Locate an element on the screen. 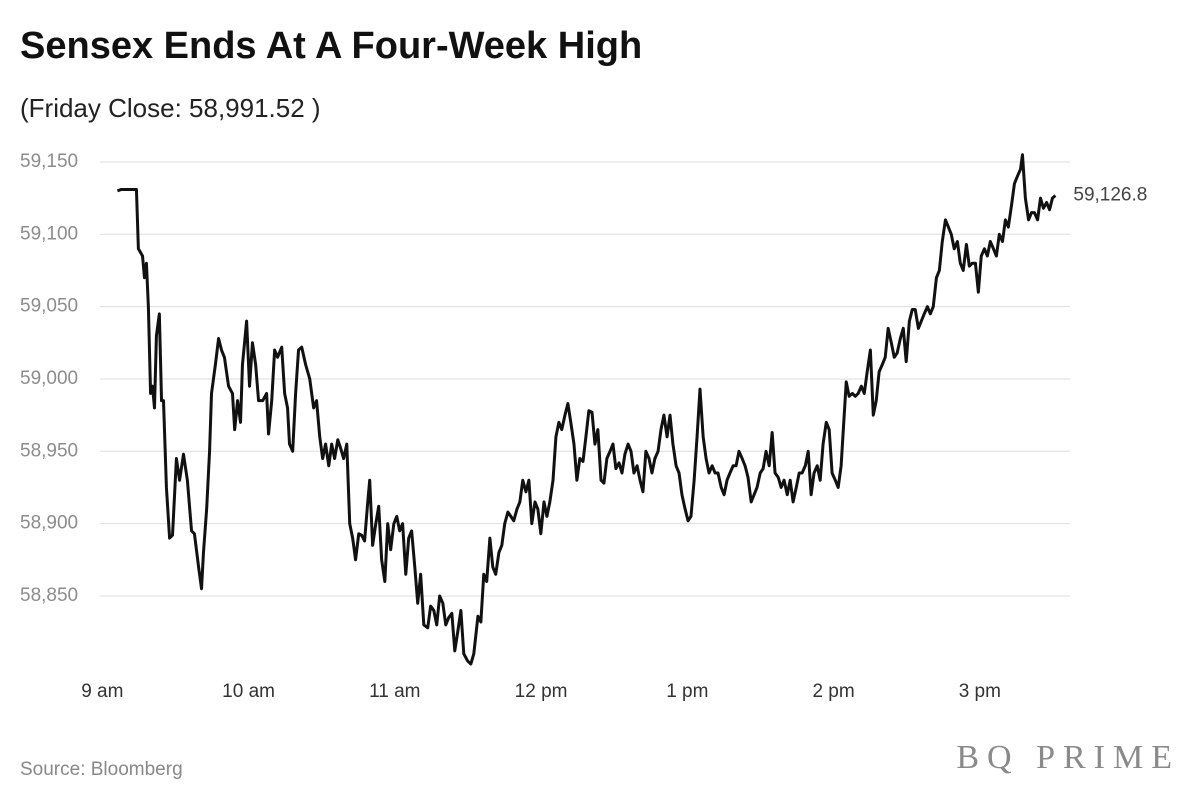 This screenshot has width=1200, height=812. logo: BQ PRIME is located at coordinates (1068, 757).